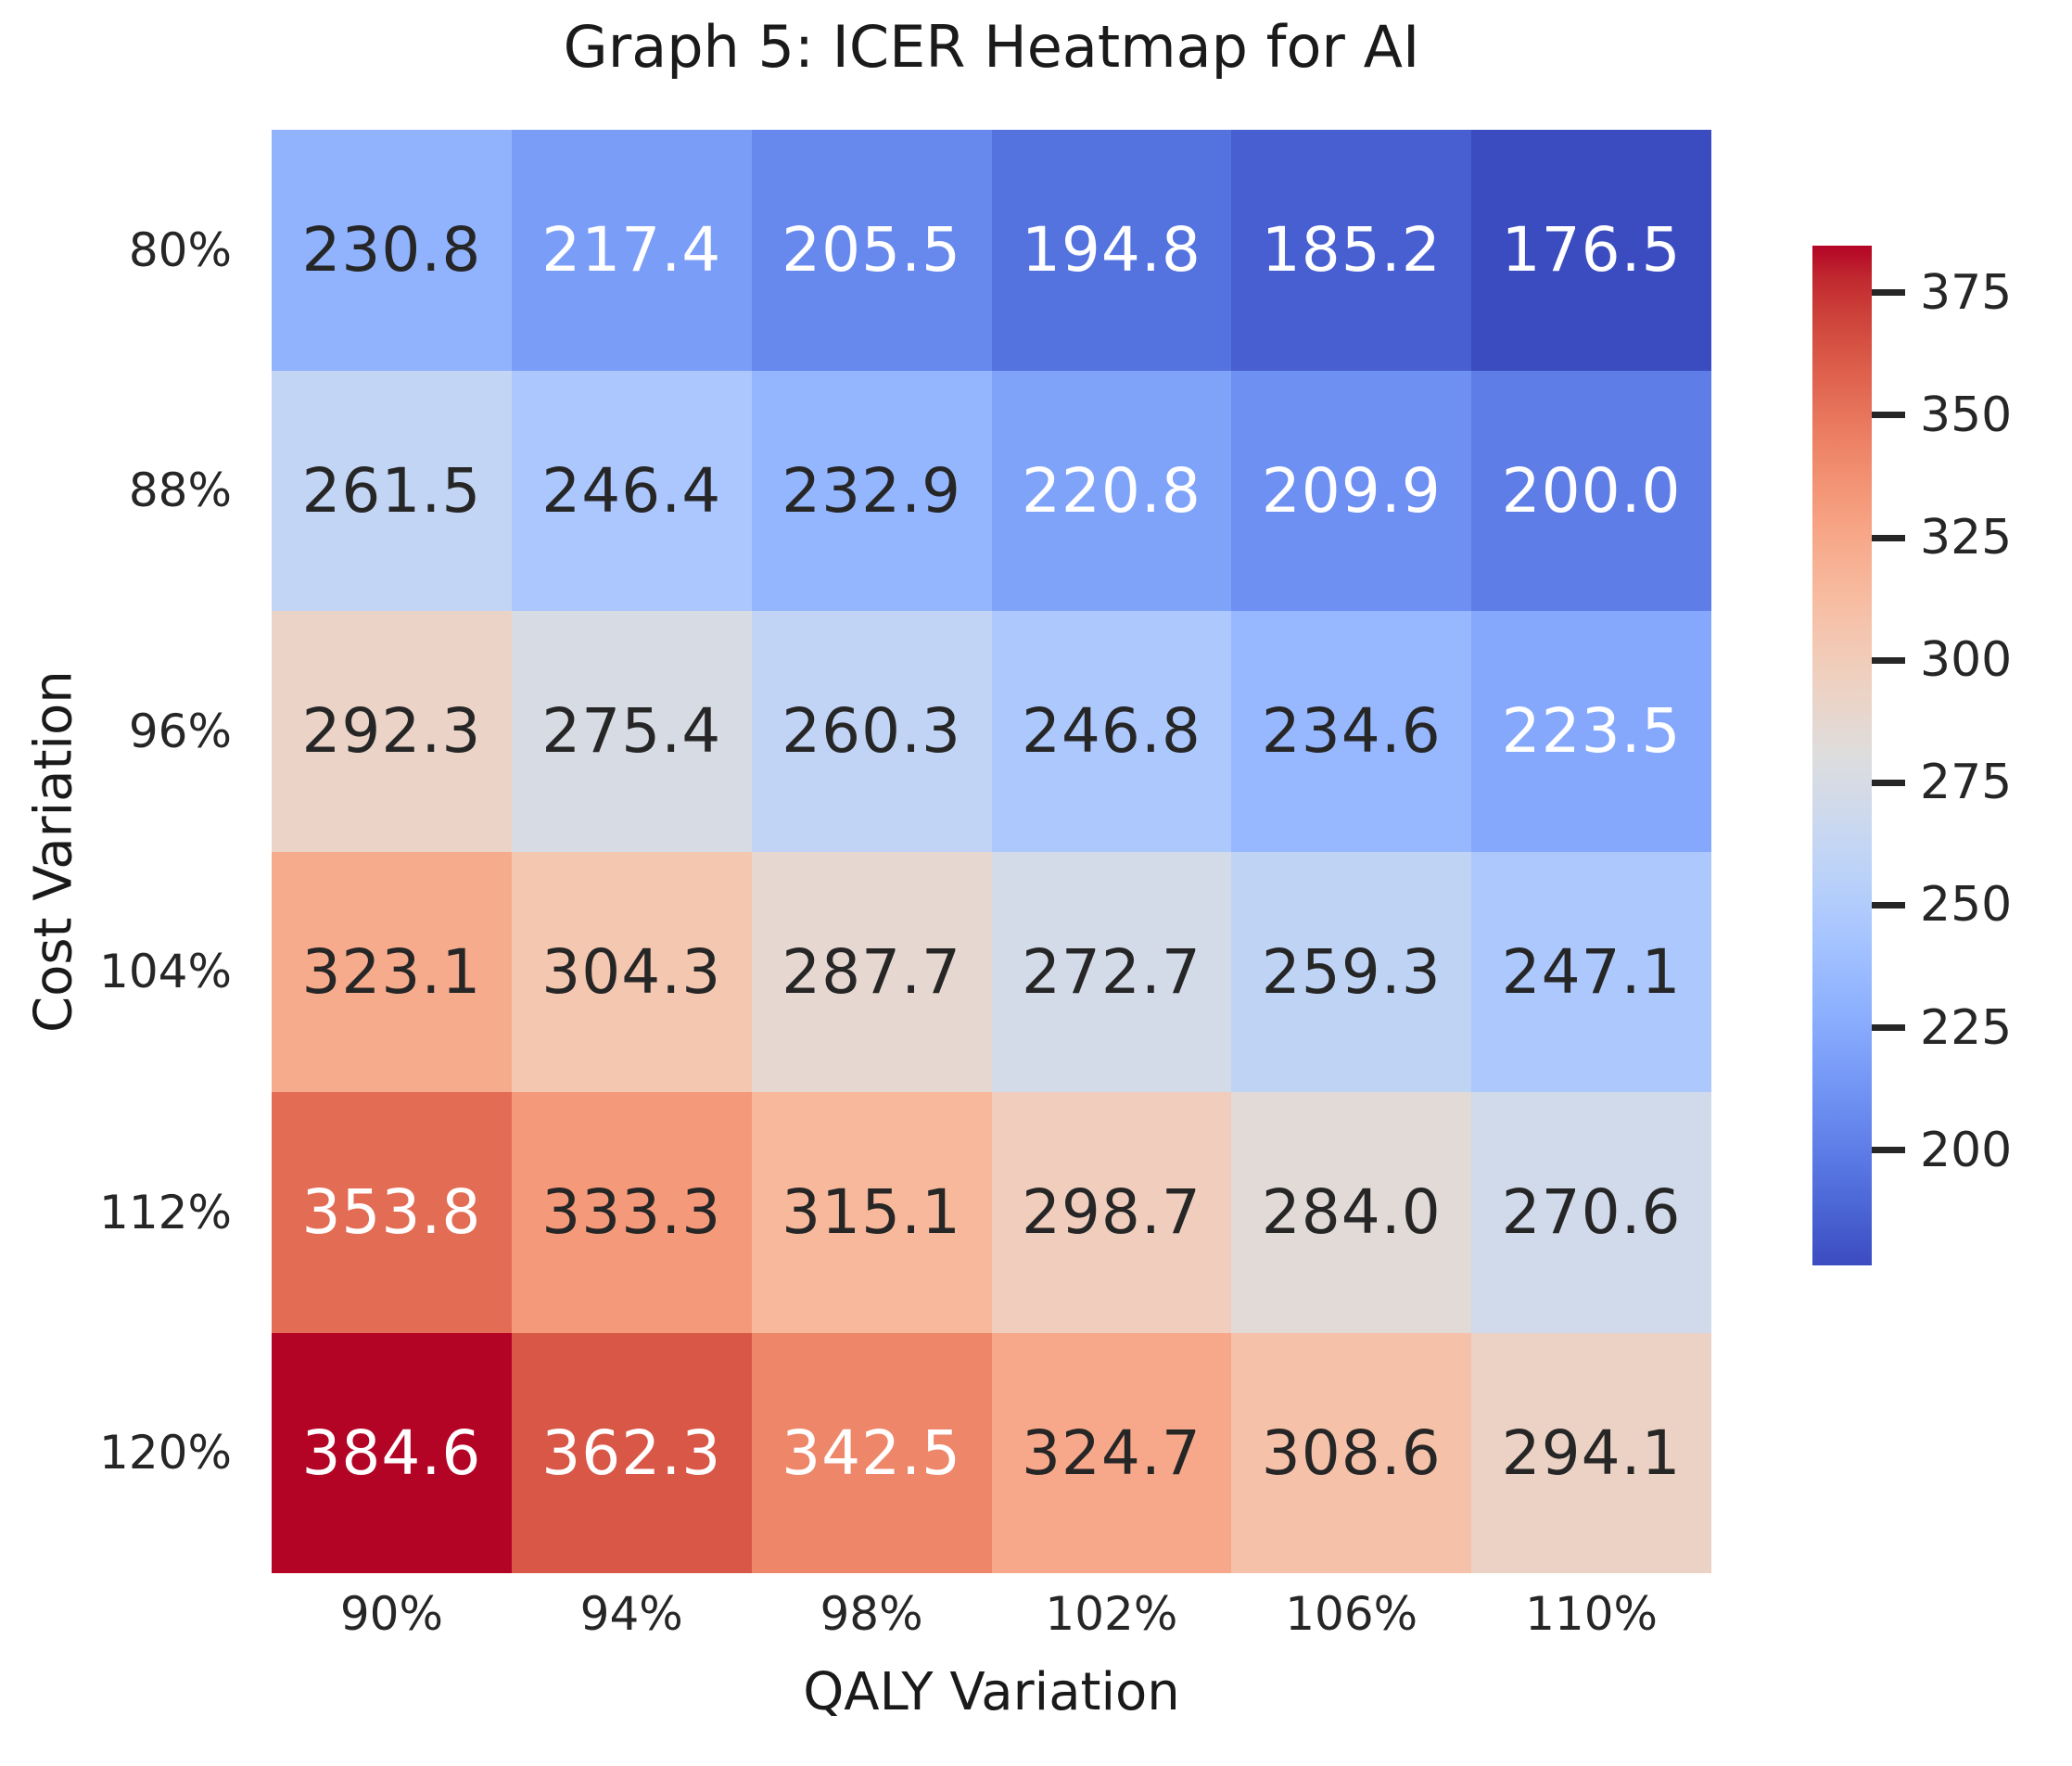 The image size is (2072, 1766). Describe the element at coordinates (166, 972) in the screenshot. I see `y-tick-label: 104%` at that location.